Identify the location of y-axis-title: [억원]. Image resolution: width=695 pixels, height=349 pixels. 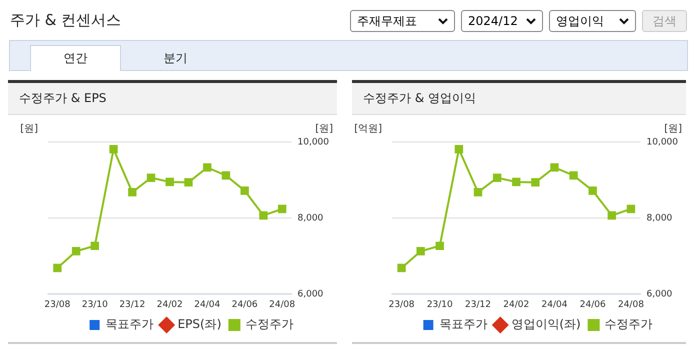
(368, 129).